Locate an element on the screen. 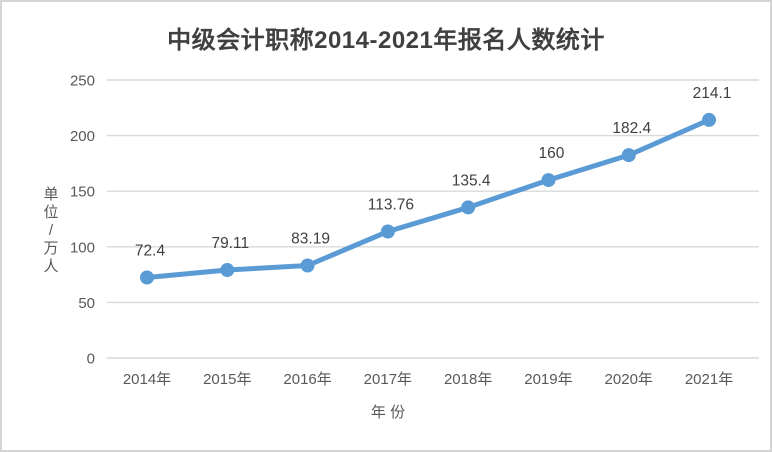 This screenshot has height=452, width=772. y-tick-label: 150 is located at coordinates (82, 192).